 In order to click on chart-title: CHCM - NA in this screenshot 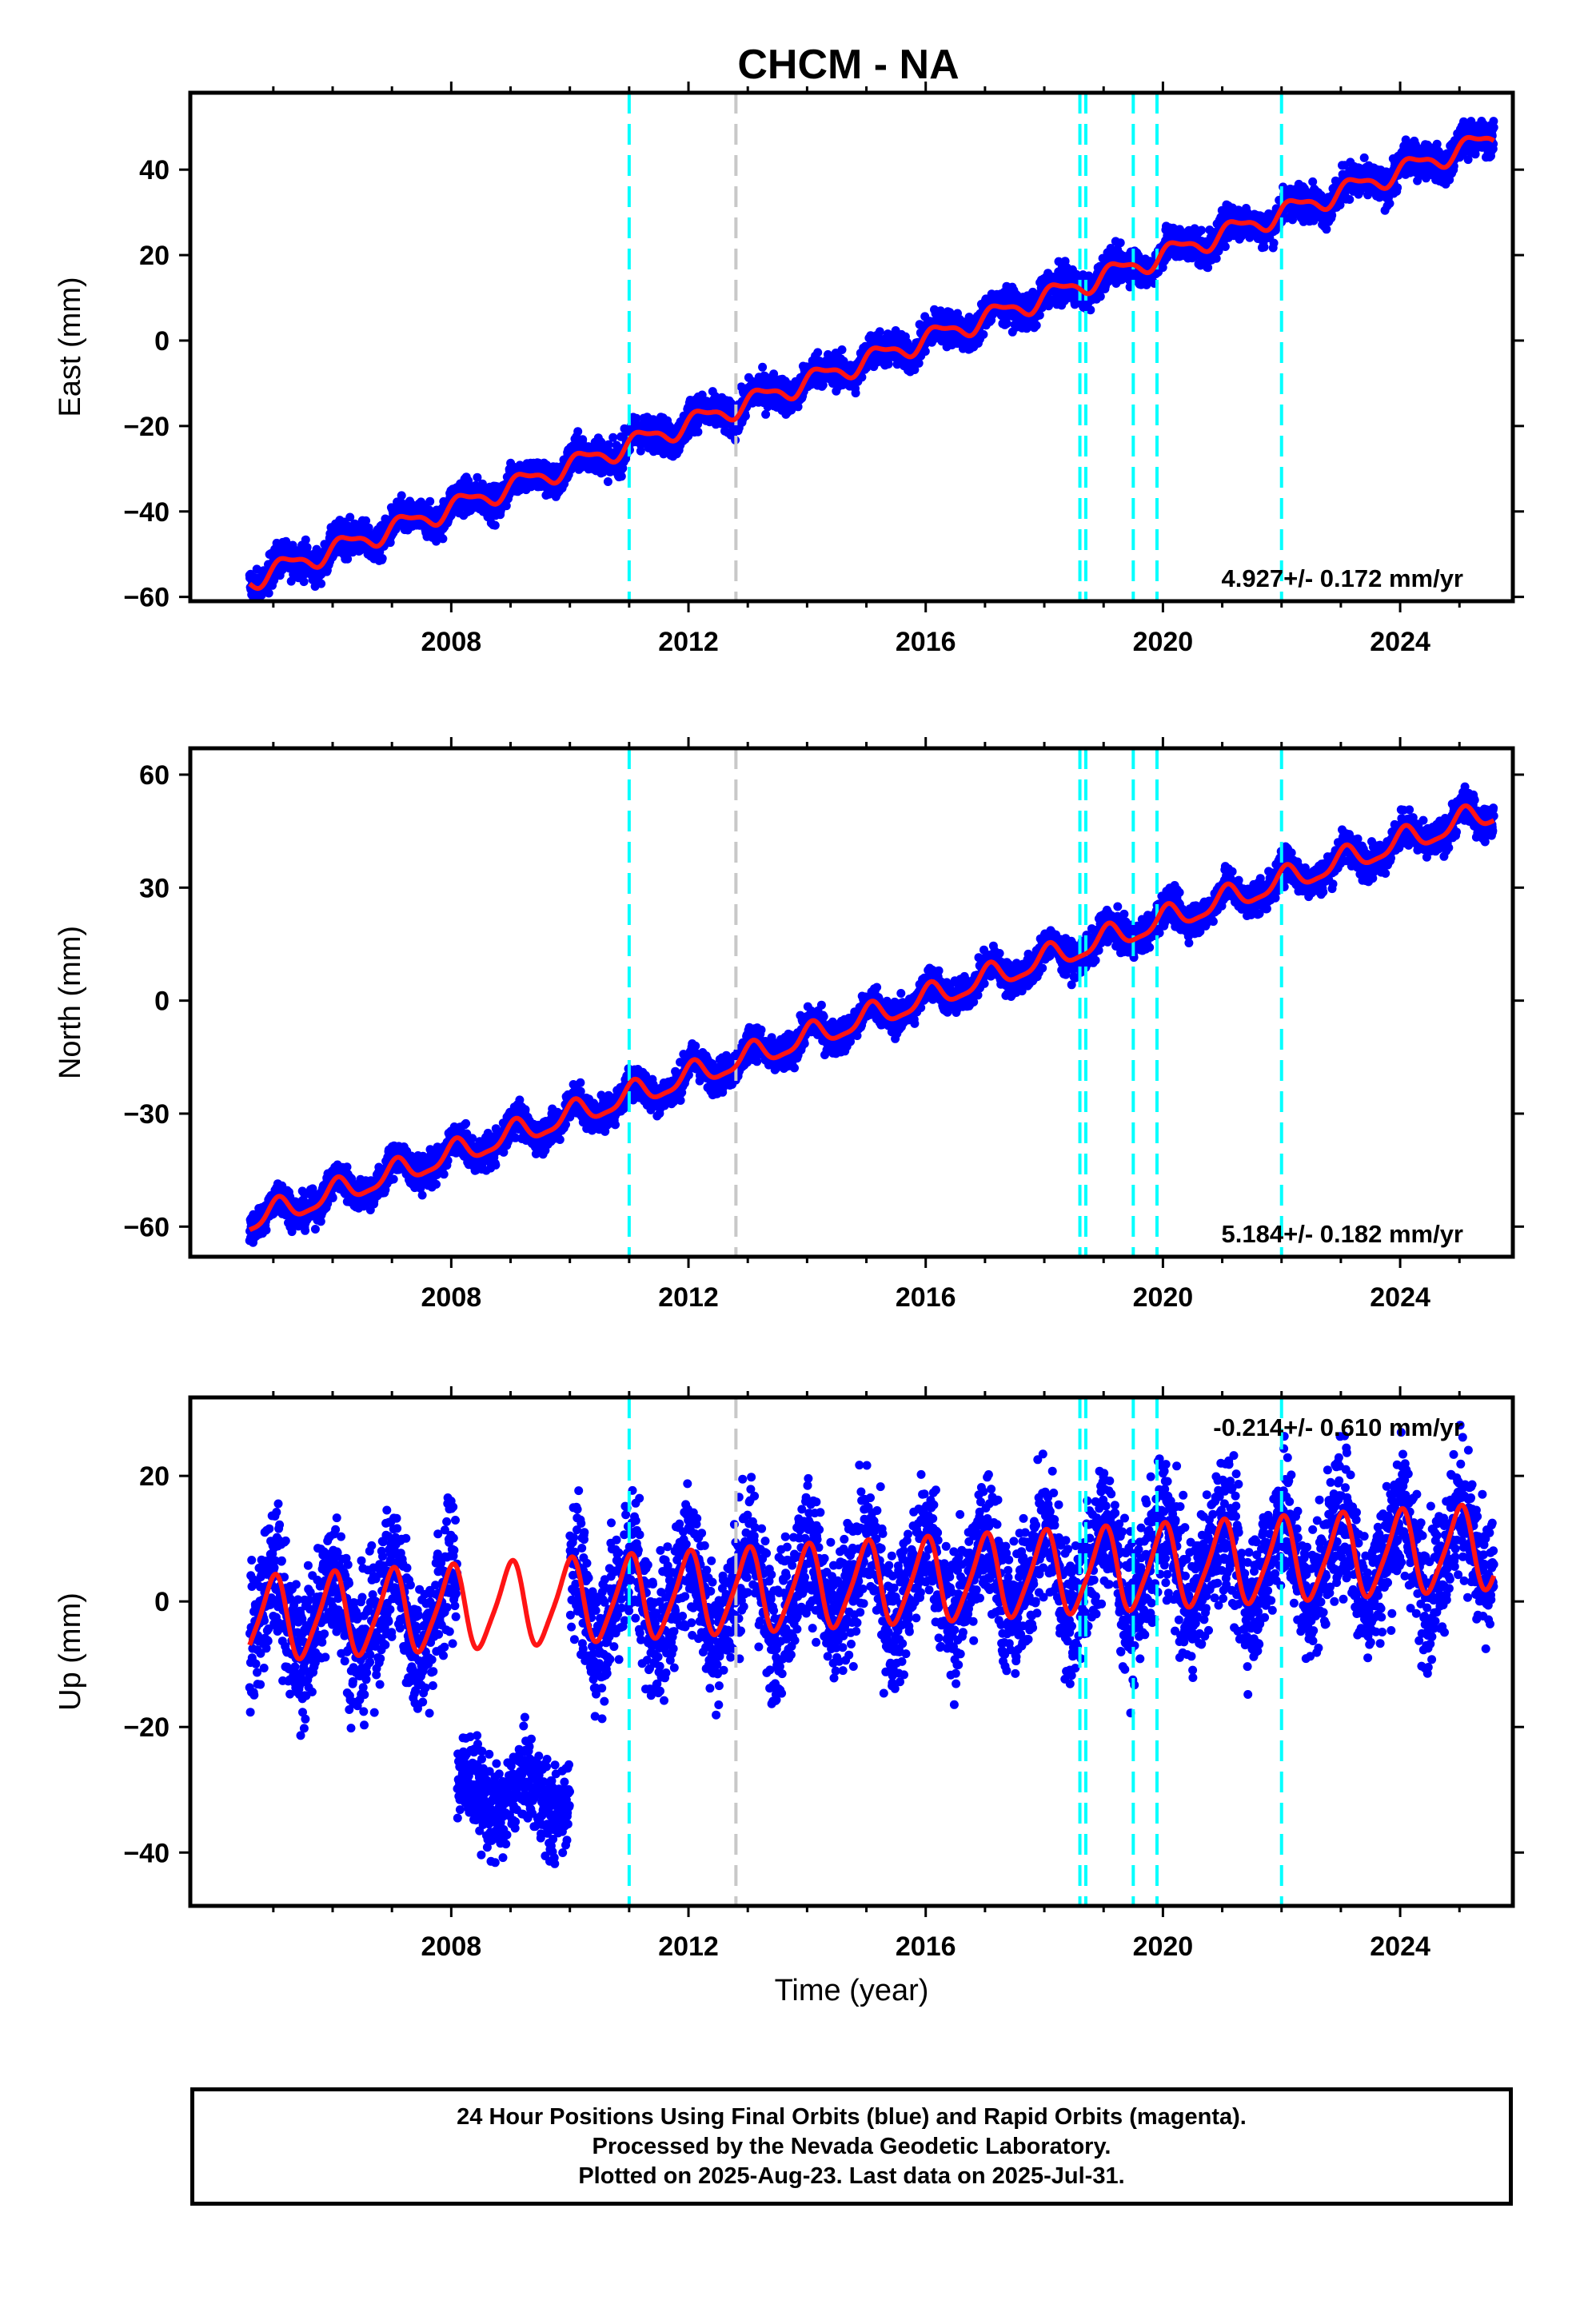, I will do `click(848, 65)`.